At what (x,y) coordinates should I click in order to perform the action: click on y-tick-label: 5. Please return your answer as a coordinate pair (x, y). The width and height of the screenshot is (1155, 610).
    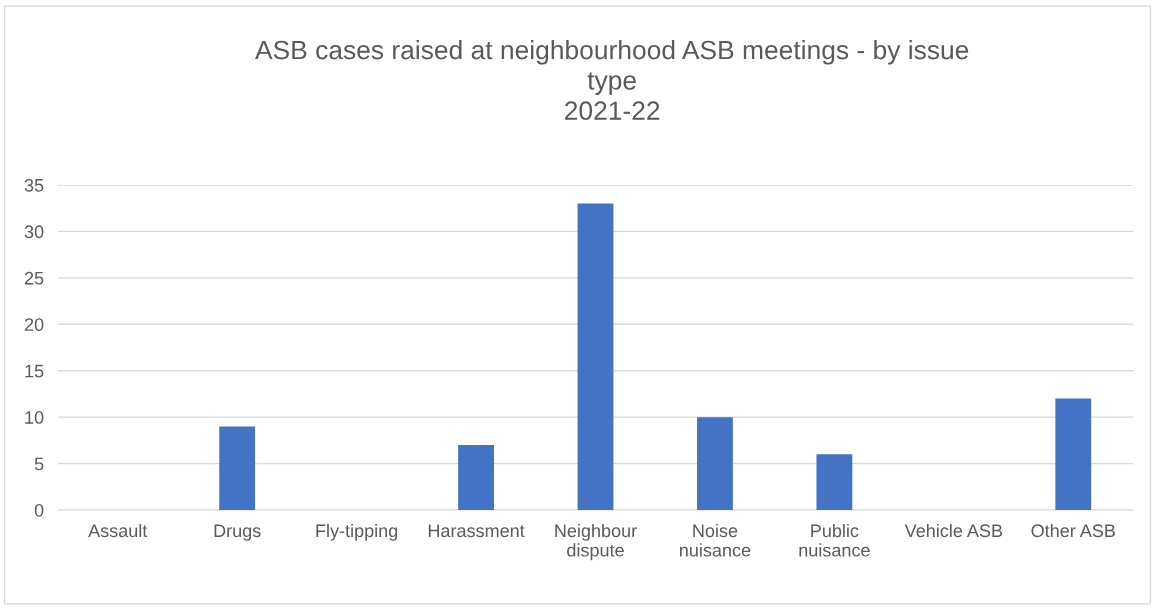
    Looking at the image, I should click on (39, 464).